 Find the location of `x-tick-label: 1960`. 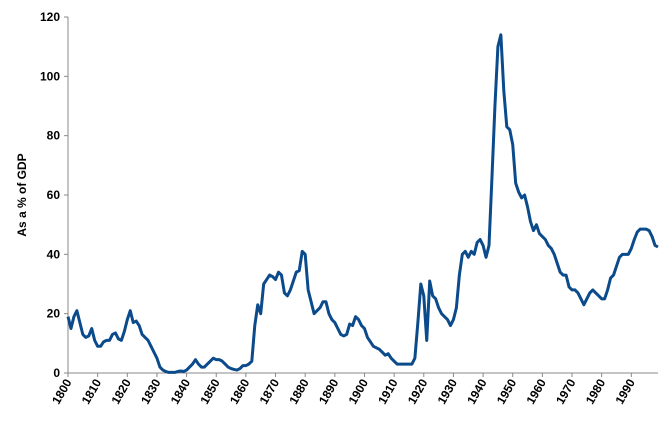

x-tick-label: 1960 is located at coordinates (536, 391).